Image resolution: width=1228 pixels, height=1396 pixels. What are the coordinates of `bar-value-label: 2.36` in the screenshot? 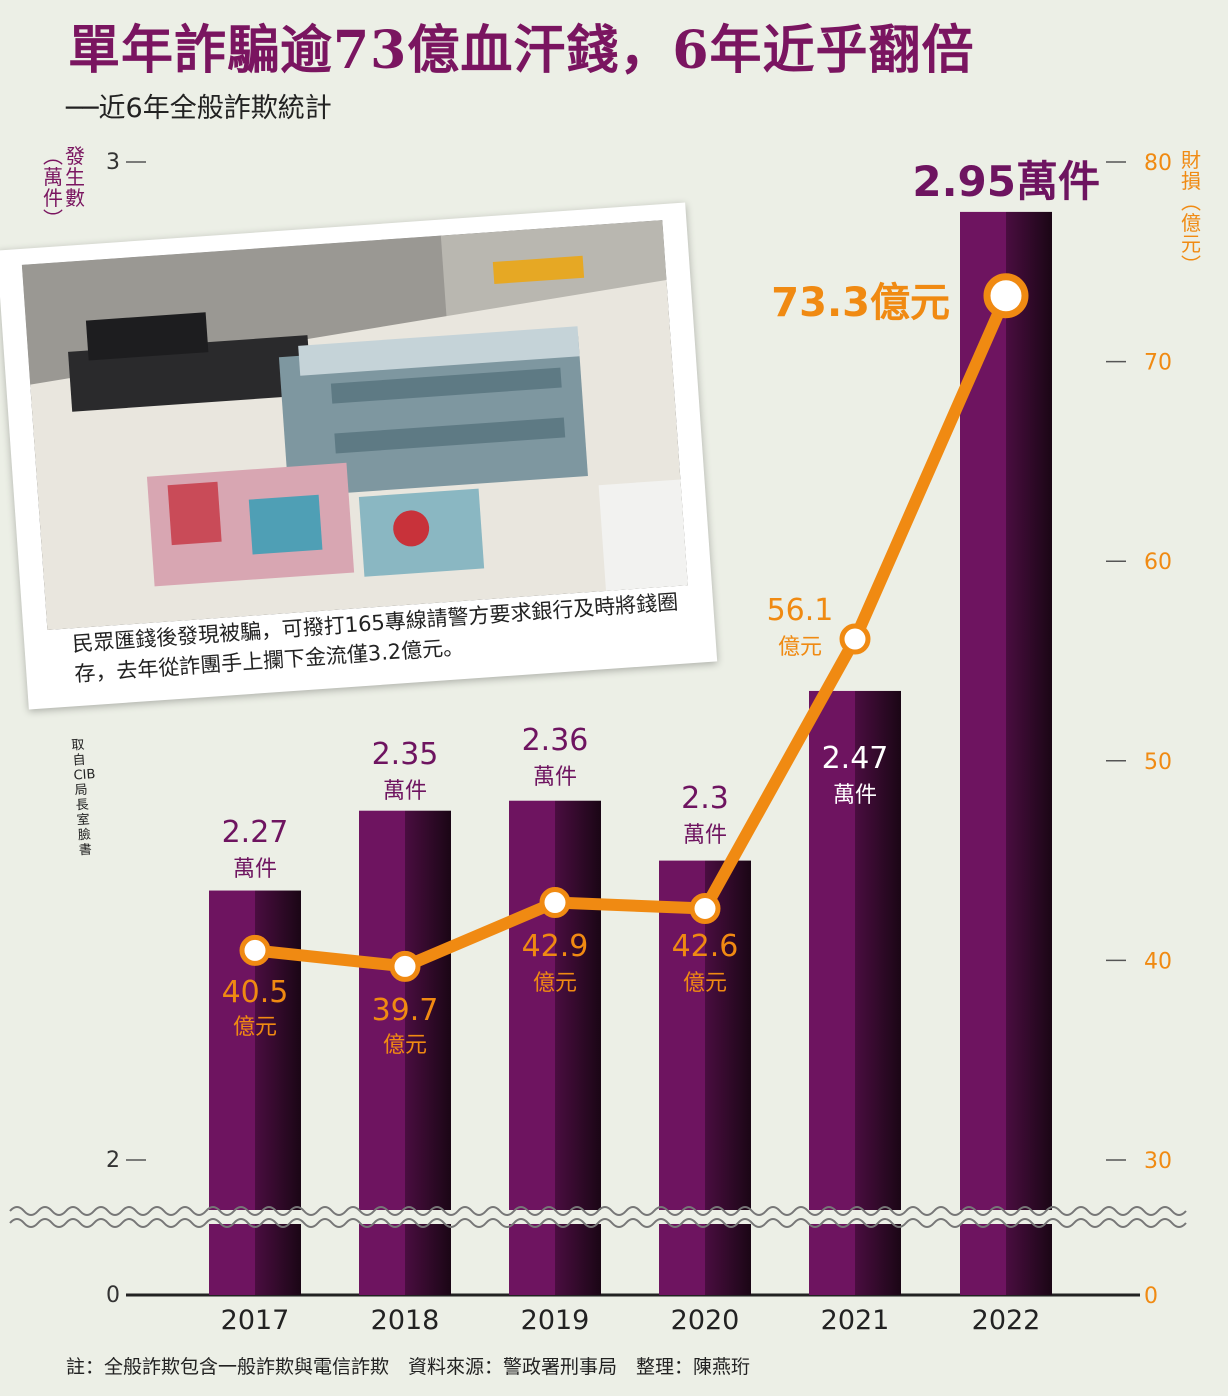 It's located at (555, 740).